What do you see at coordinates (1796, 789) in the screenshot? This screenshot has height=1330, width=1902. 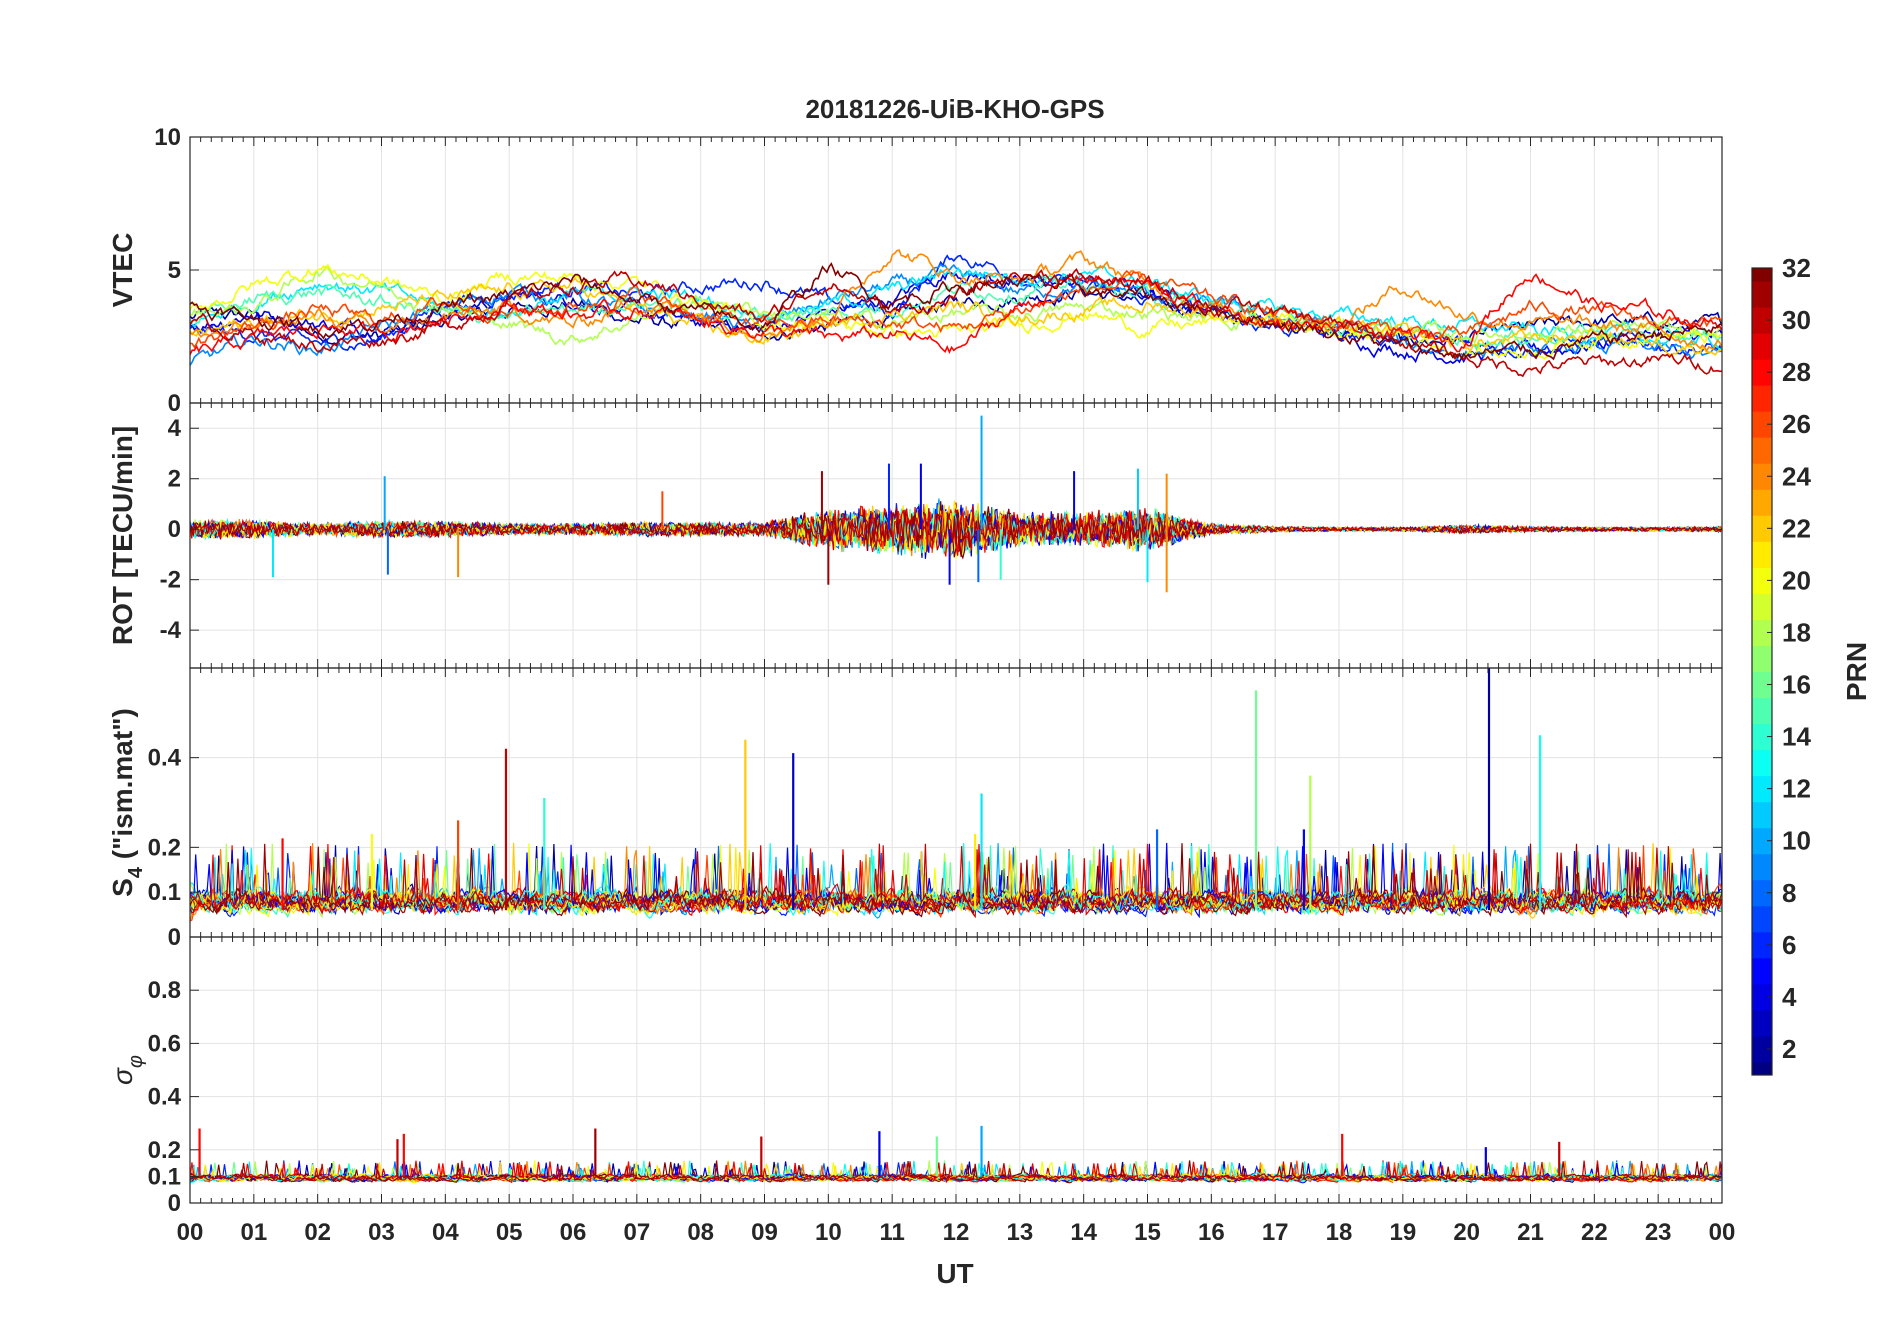 I see `colorbar-tick-label-5: 12` at bounding box center [1796, 789].